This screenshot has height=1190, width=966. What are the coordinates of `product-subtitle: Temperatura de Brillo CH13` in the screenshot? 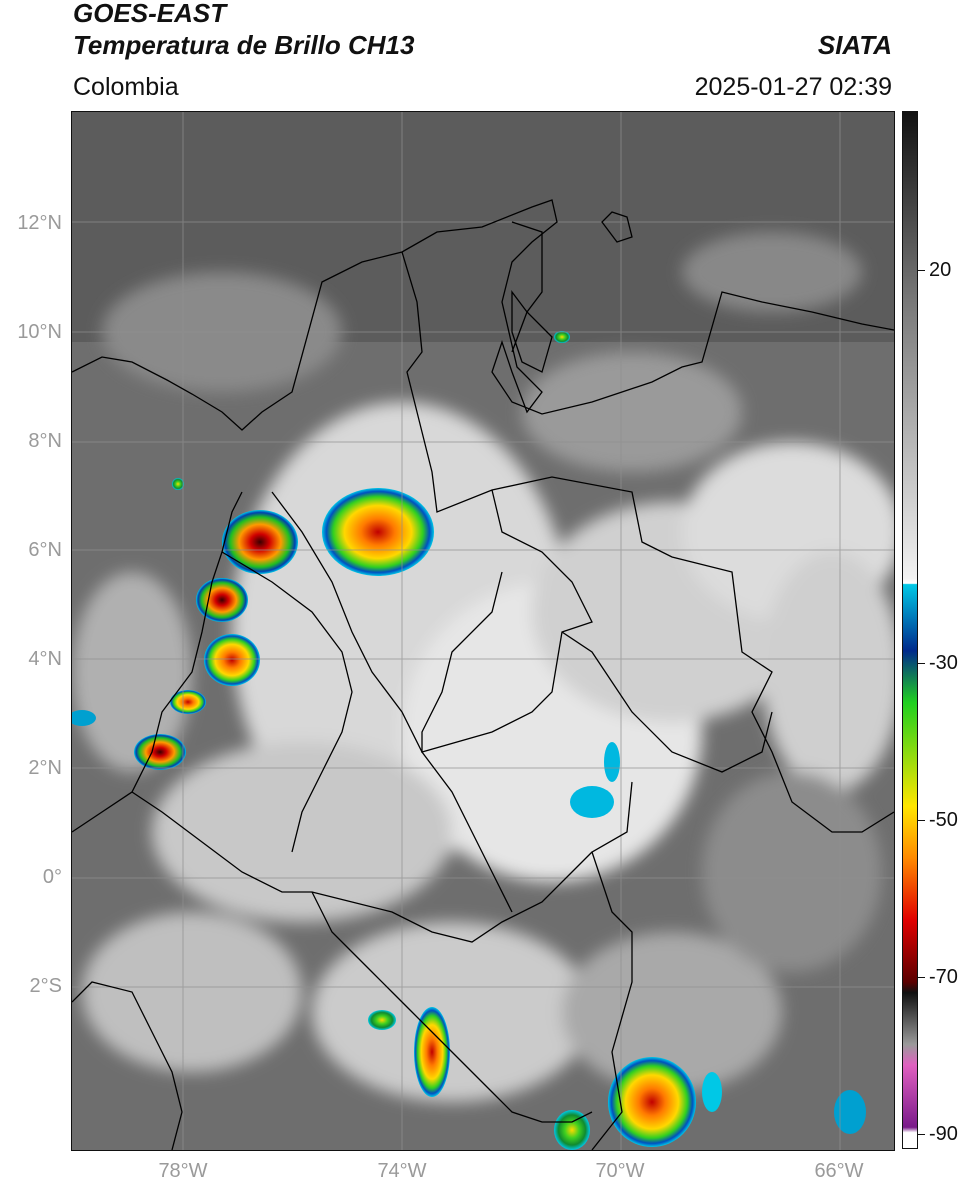 It's located at (244, 45).